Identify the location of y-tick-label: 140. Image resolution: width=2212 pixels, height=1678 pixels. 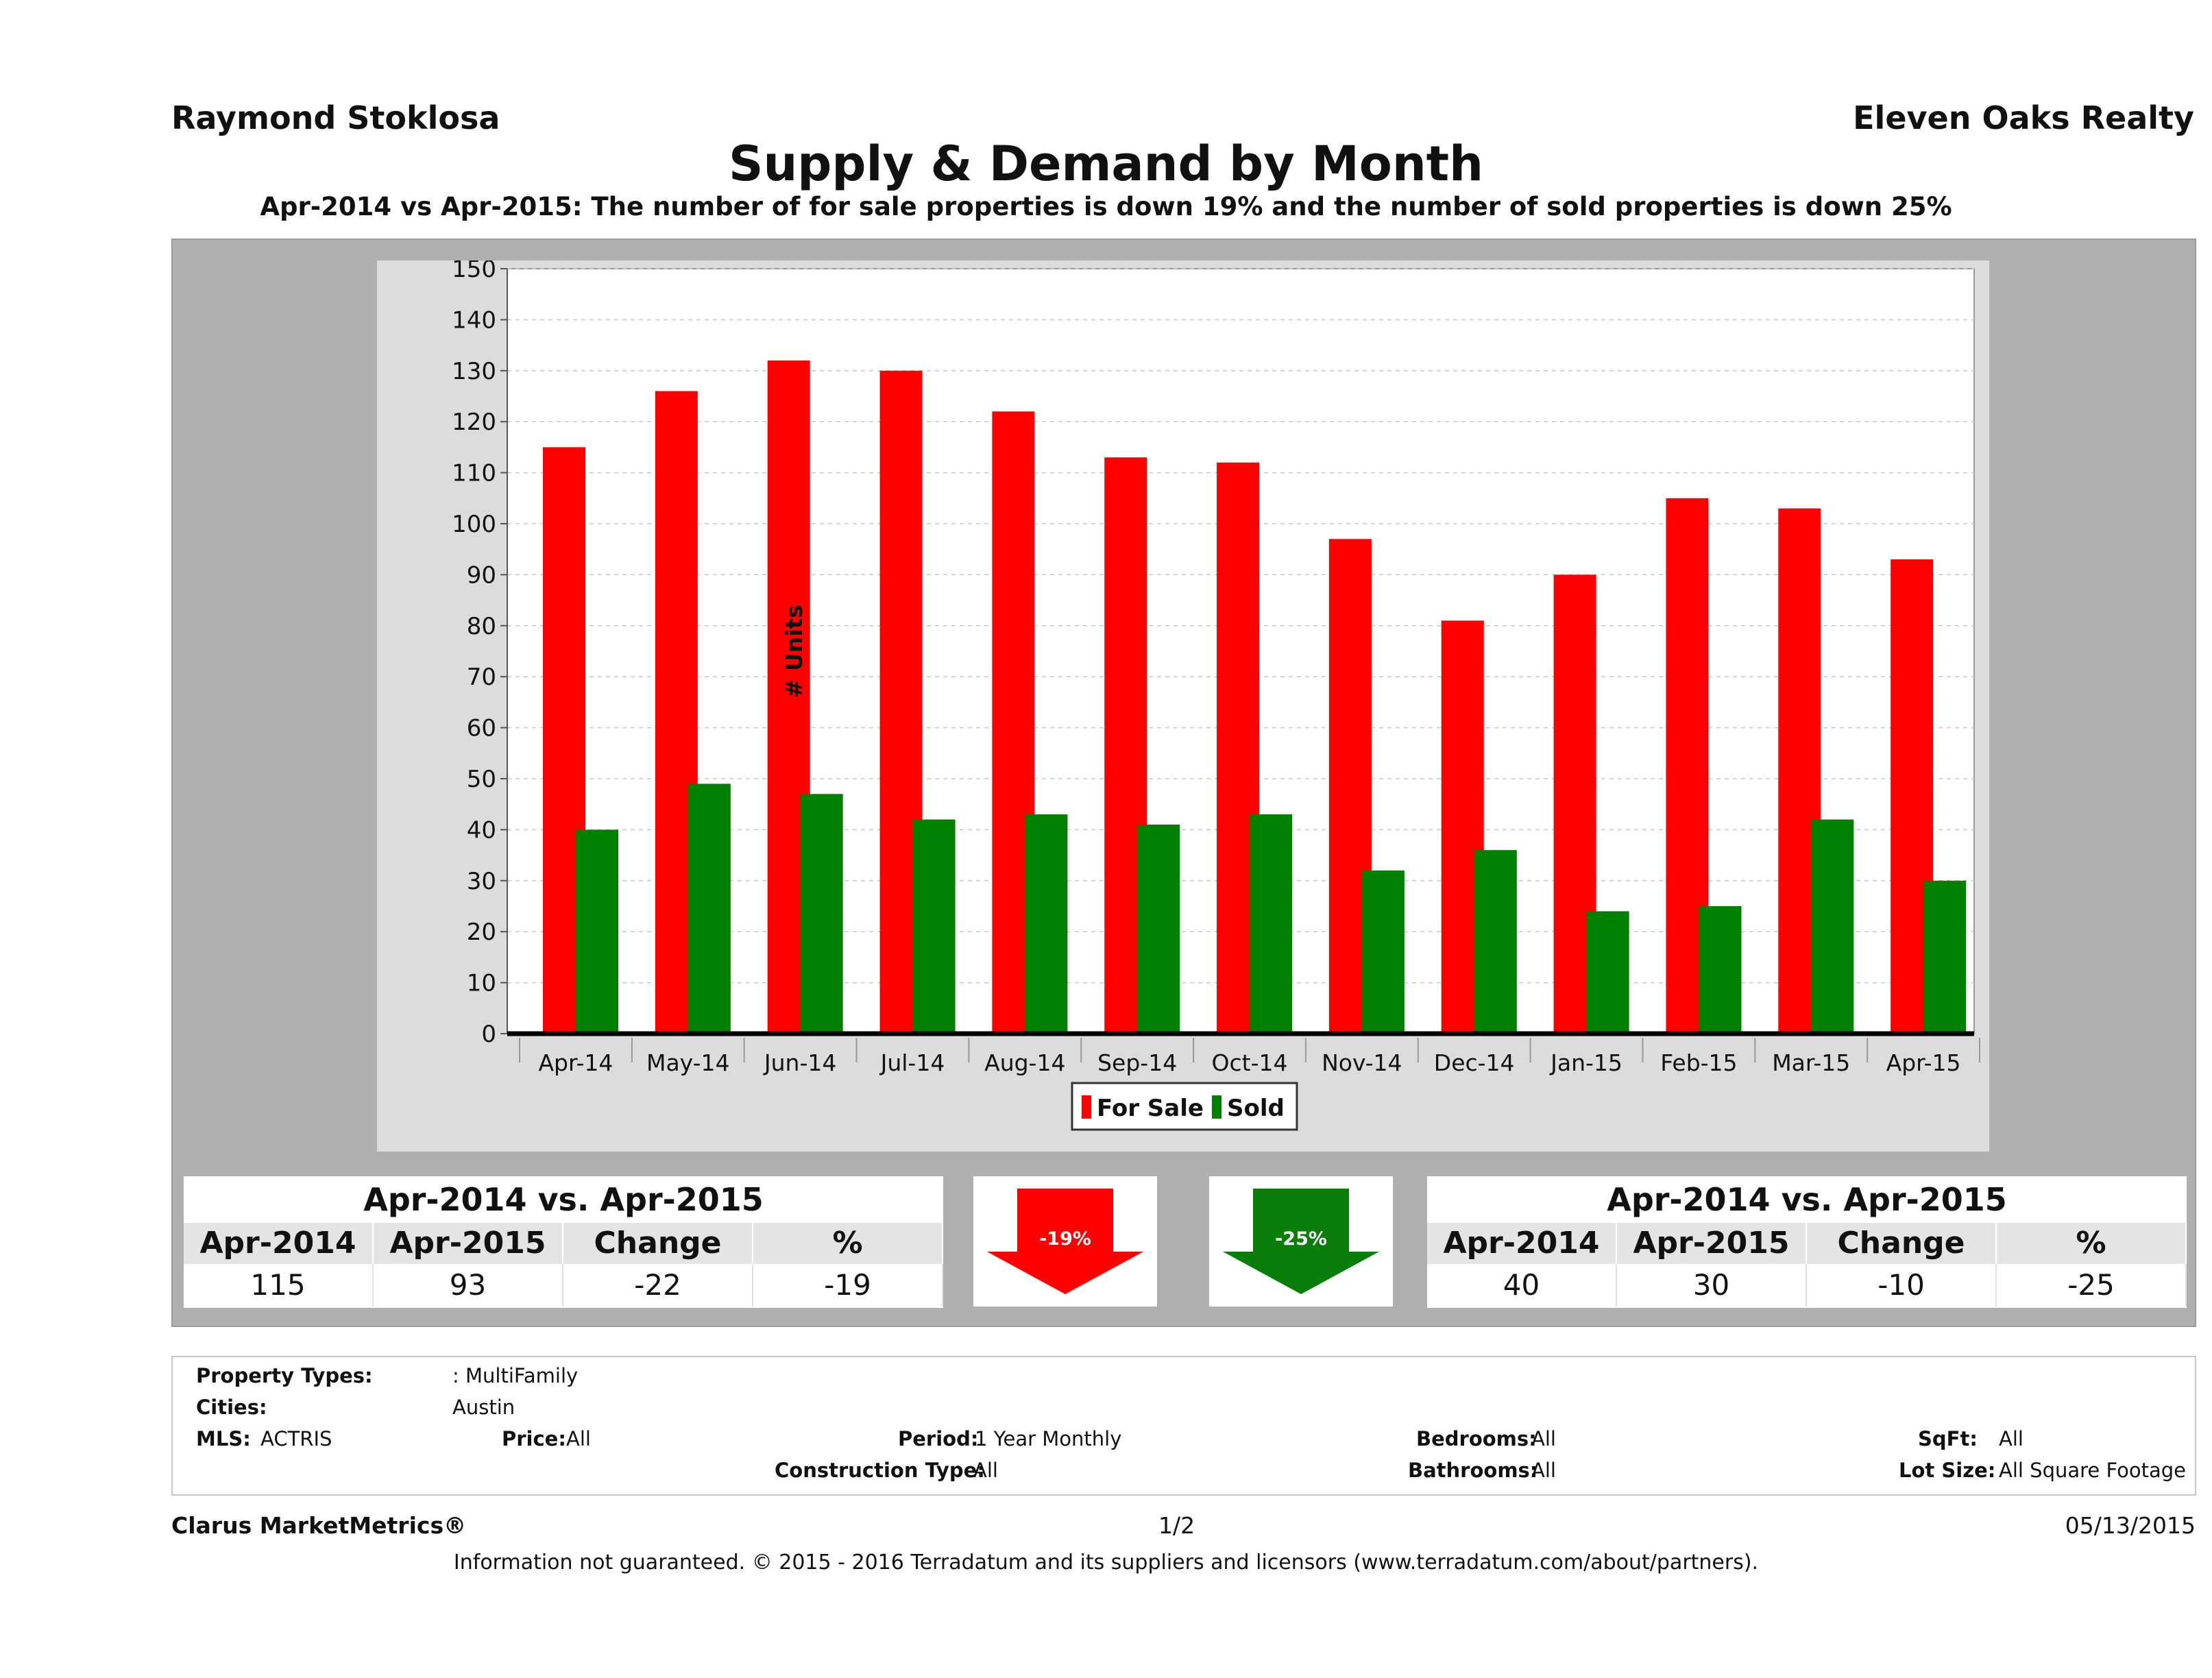
(474, 320).